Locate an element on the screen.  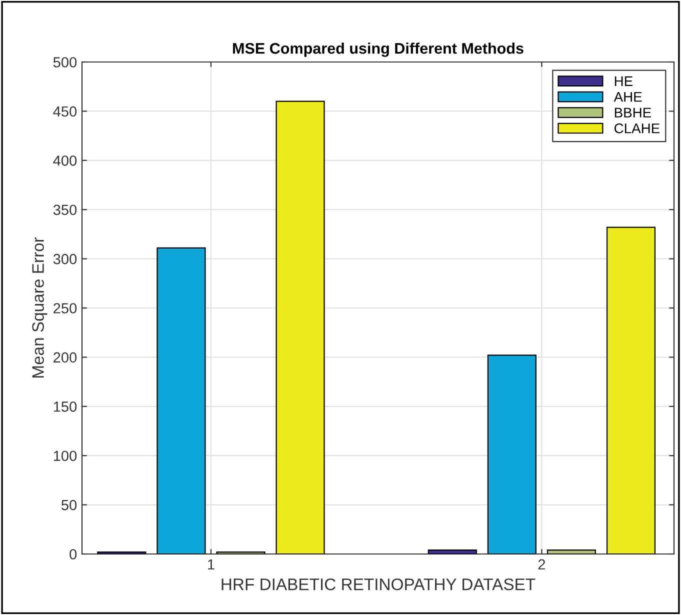
legend-label: HE is located at coordinates (623, 81).